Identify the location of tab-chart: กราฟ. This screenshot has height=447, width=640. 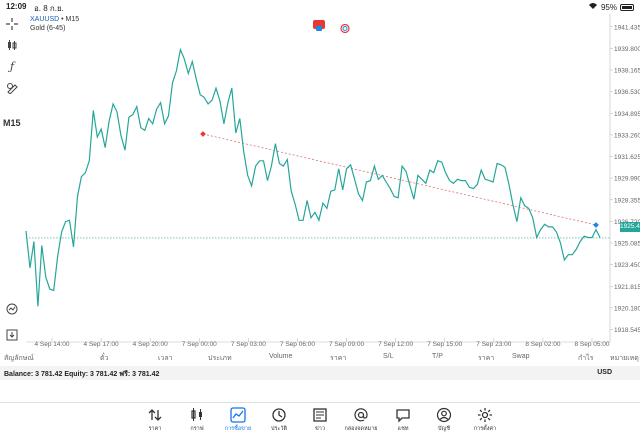
(197, 420).